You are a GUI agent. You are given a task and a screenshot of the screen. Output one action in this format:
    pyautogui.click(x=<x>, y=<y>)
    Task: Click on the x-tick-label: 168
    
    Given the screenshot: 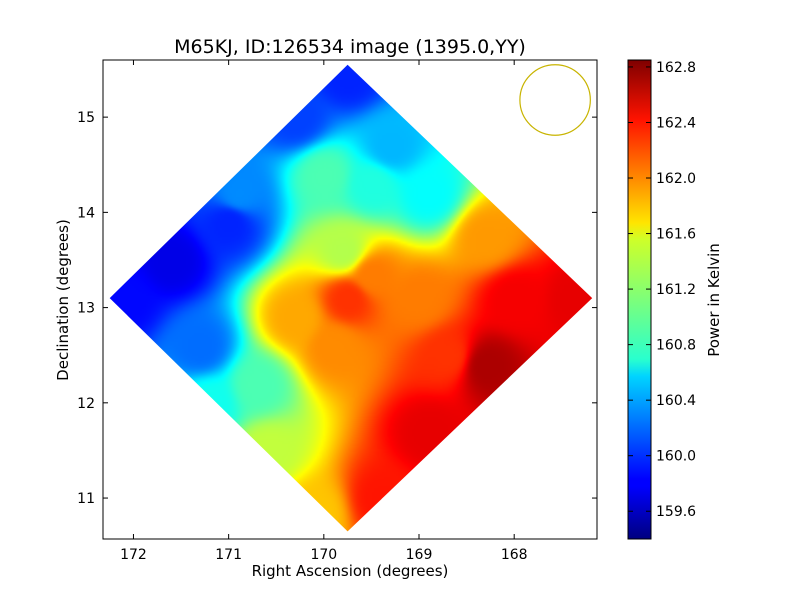 What is the action you would take?
    pyautogui.click(x=514, y=555)
    